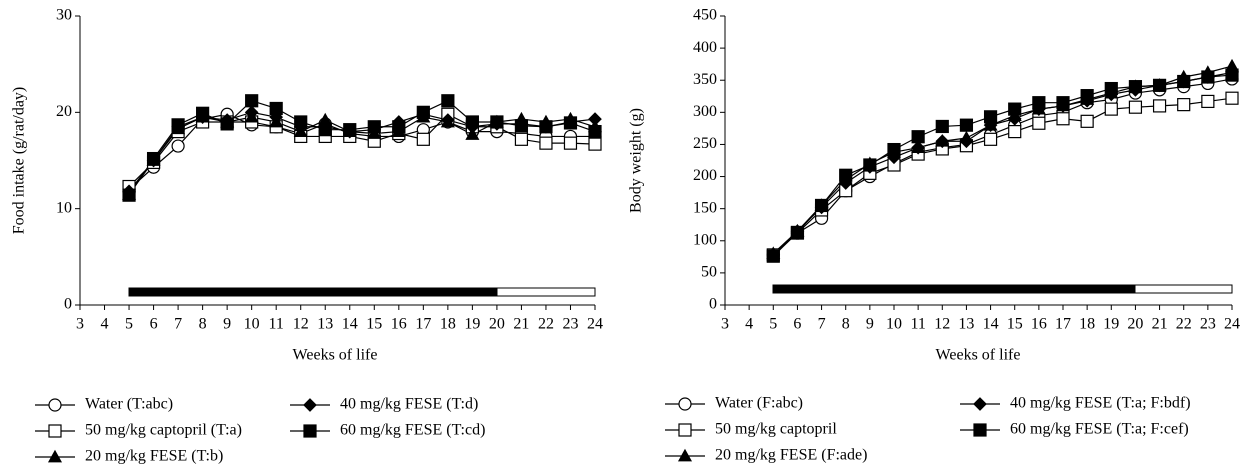 Image resolution: width=1247 pixels, height=469 pixels. What do you see at coordinates (1087, 324) in the screenshot?
I see `x-tick-label: 18` at bounding box center [1087, 324].